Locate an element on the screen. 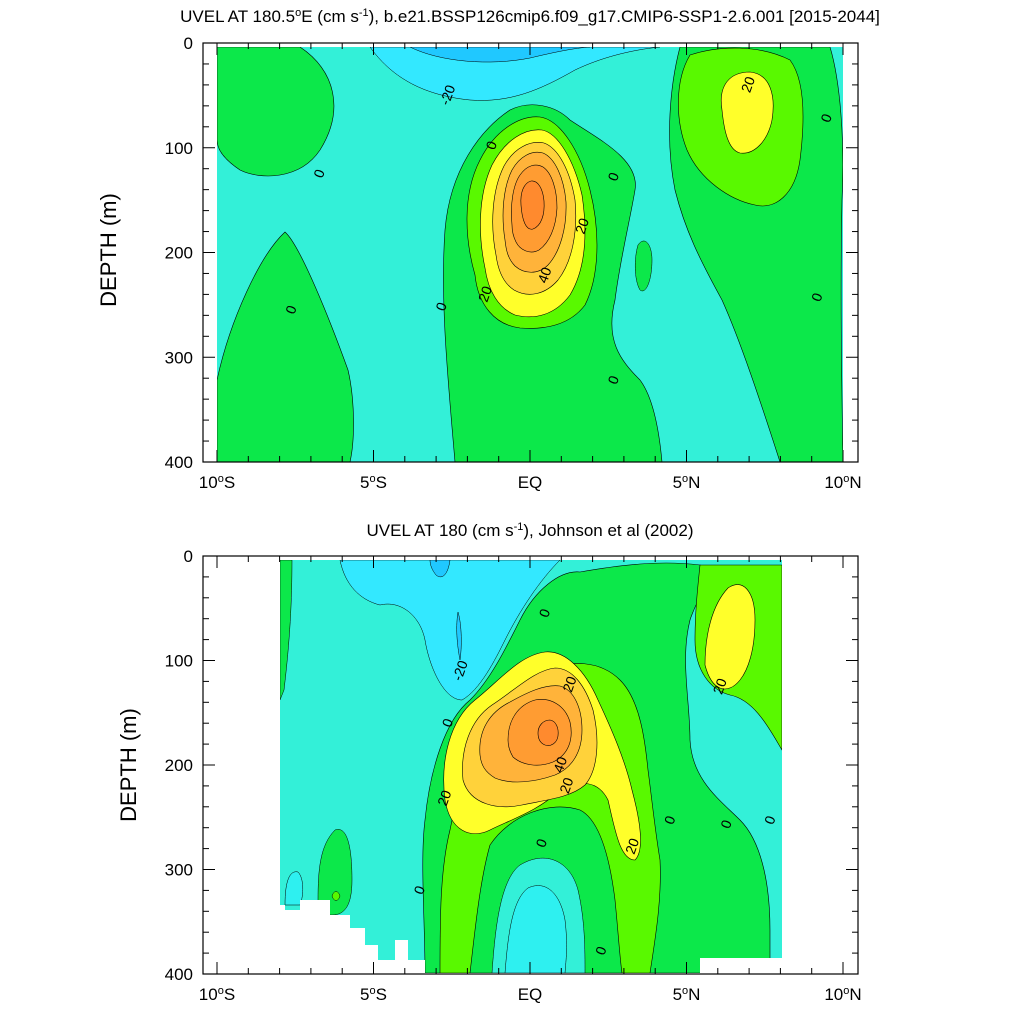  panel-1-y-axis-label: DEPTH (m) is located at coordinates (108, 250).